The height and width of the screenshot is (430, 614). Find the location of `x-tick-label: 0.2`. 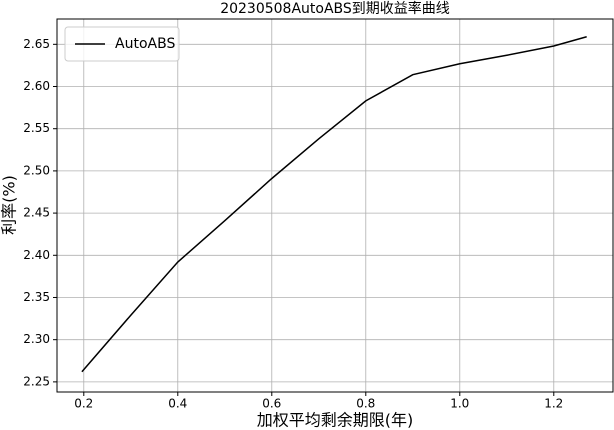

x-tick-label: 0.2 is located at coordinates (83, 404).